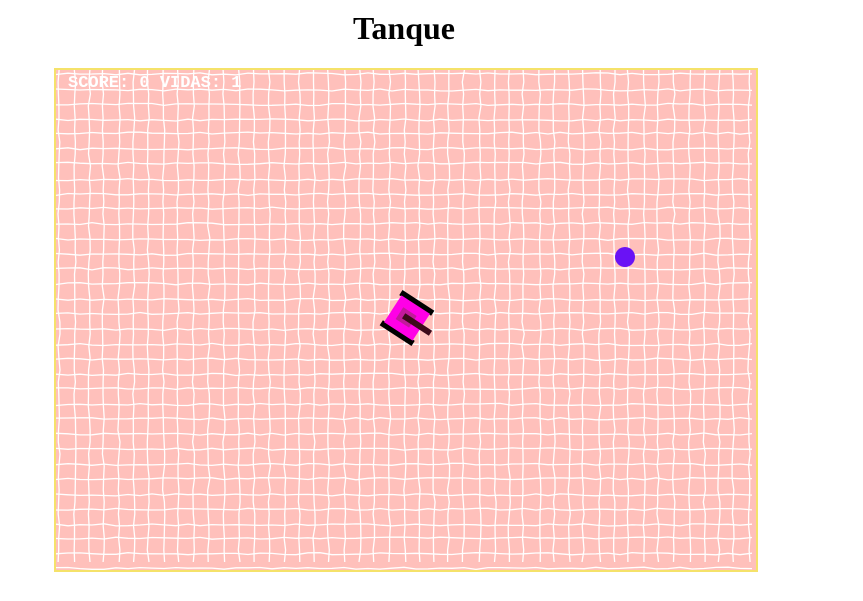 Image resolution: width=863 pixels, height=601 pixels. What do you see at coordinates (417, 324) in the screenshot?
I see `tank-cannon` at bounding box center [417, 324].